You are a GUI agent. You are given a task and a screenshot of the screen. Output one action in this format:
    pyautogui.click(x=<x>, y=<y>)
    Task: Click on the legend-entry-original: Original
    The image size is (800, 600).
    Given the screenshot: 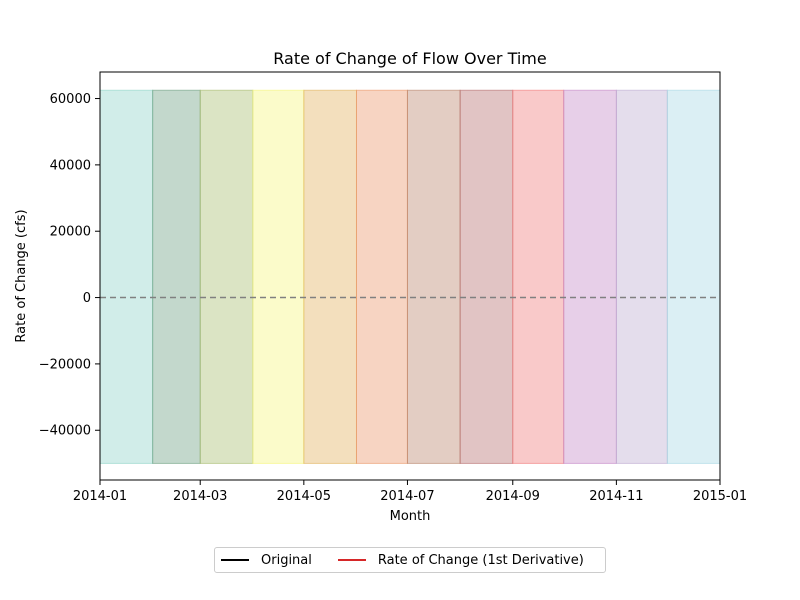 What is the action you would take?
    pyautogui.click(x=266, y=560)
    